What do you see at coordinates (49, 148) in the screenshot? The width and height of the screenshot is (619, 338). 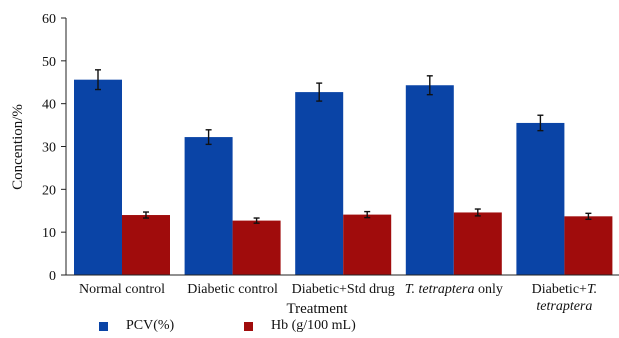 I see `y-tick-label-30: 30` at bounding box center [49, 148].